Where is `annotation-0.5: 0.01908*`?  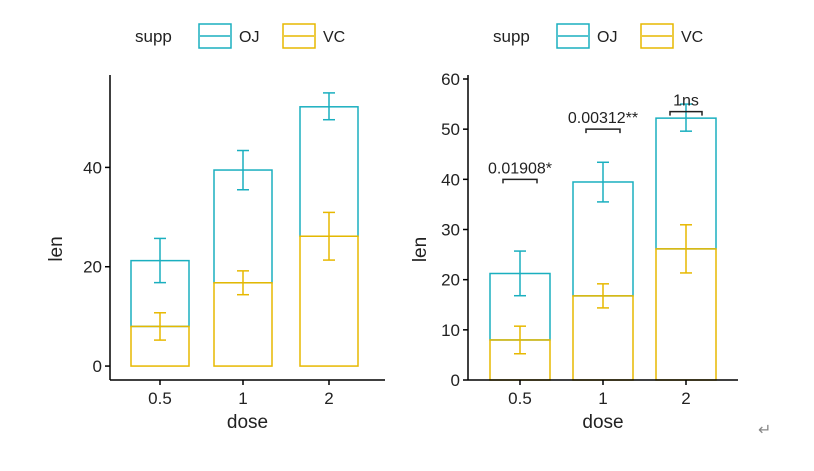 annotation-0.5: 0.01908* is located at coordinates (520, 172).